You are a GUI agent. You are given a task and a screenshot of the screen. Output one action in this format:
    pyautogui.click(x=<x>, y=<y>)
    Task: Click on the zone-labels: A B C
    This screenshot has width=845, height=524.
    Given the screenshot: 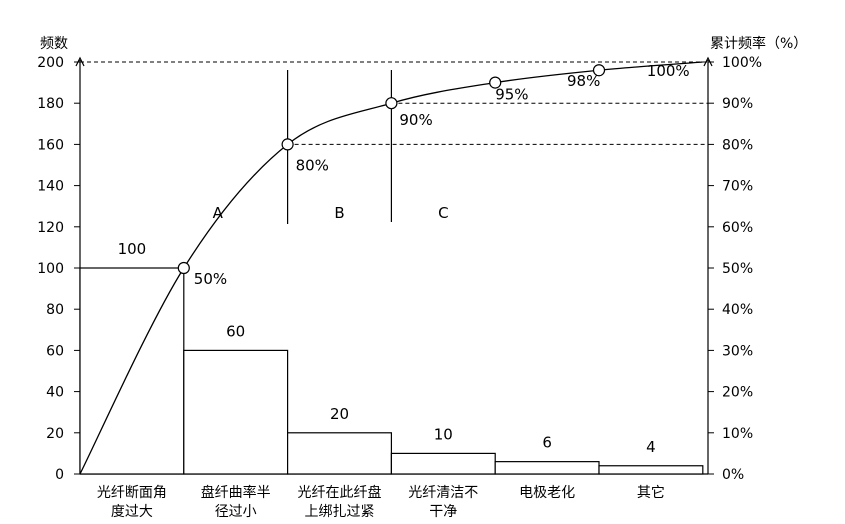 What is the action you would take?
    pyautogui.click(x=331, y=213)
    